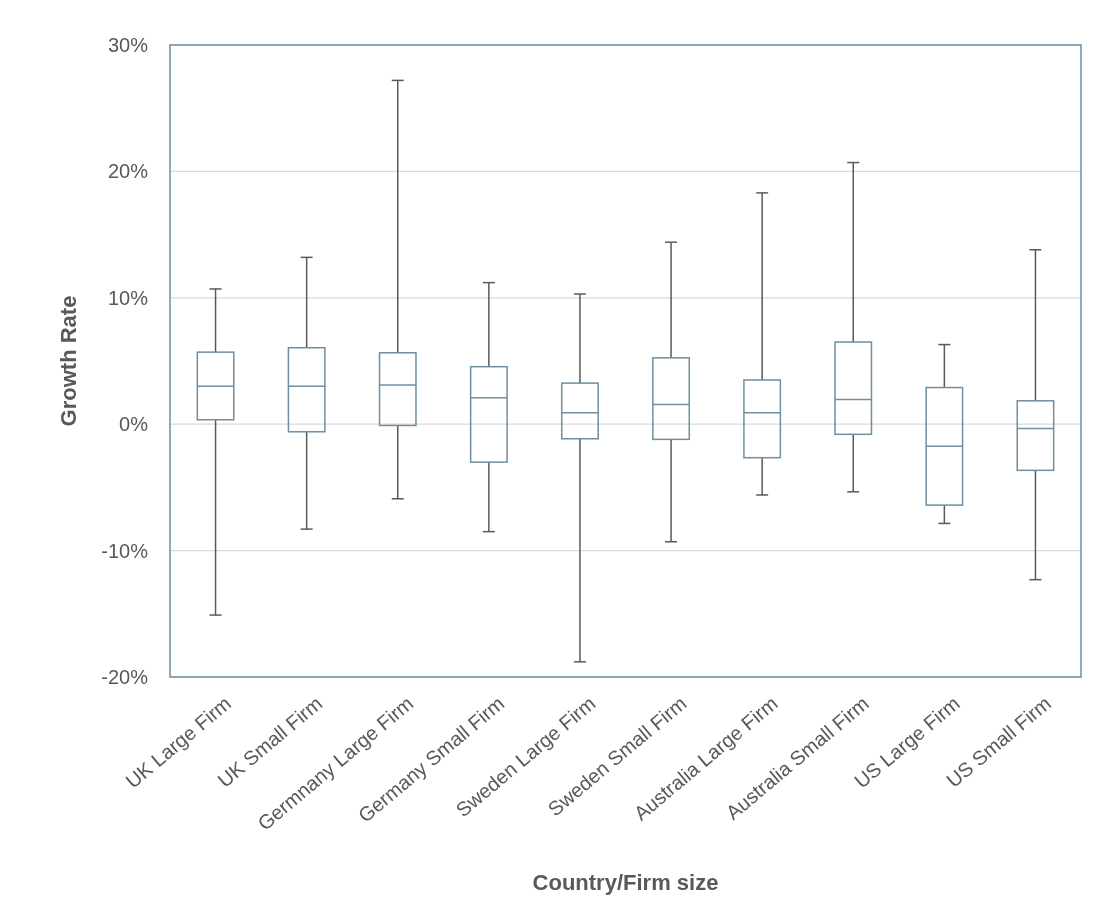 The height and width of the screenshot is (913, 1093). I want to click on y-tick-label: 0%, so click(134, 424).